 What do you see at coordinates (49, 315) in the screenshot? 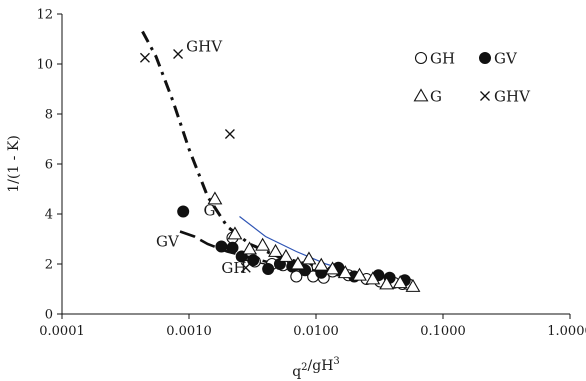
I see `y-tick-label: 0` at bounding box center [49, 315].